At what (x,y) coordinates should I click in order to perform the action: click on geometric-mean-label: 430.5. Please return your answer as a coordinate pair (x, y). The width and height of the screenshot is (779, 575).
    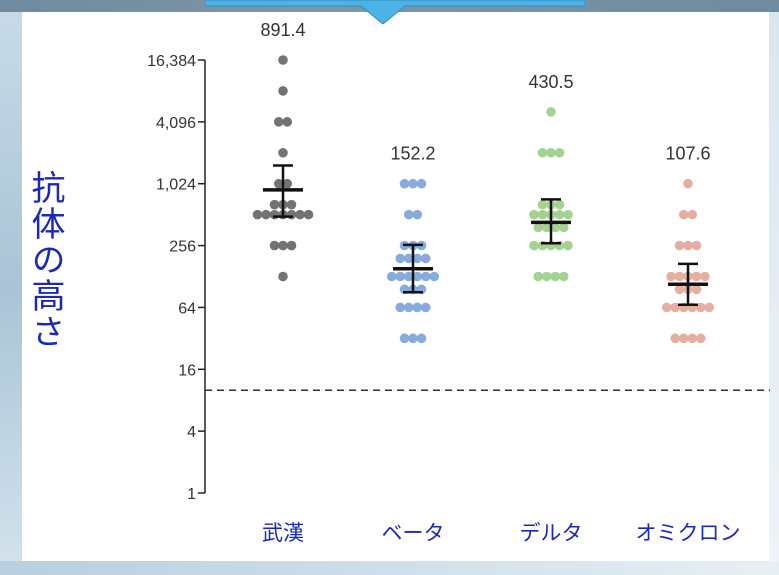
    Looking at the image, I should click on (550, 82).